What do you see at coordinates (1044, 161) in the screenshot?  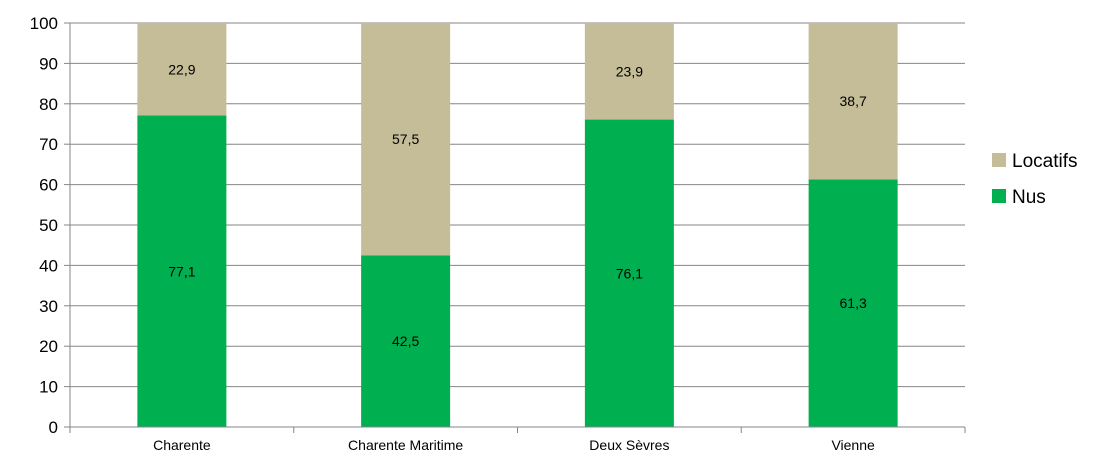 I see `legend-label-locatifs: Locatifs` at bounding box center [1044, 161].